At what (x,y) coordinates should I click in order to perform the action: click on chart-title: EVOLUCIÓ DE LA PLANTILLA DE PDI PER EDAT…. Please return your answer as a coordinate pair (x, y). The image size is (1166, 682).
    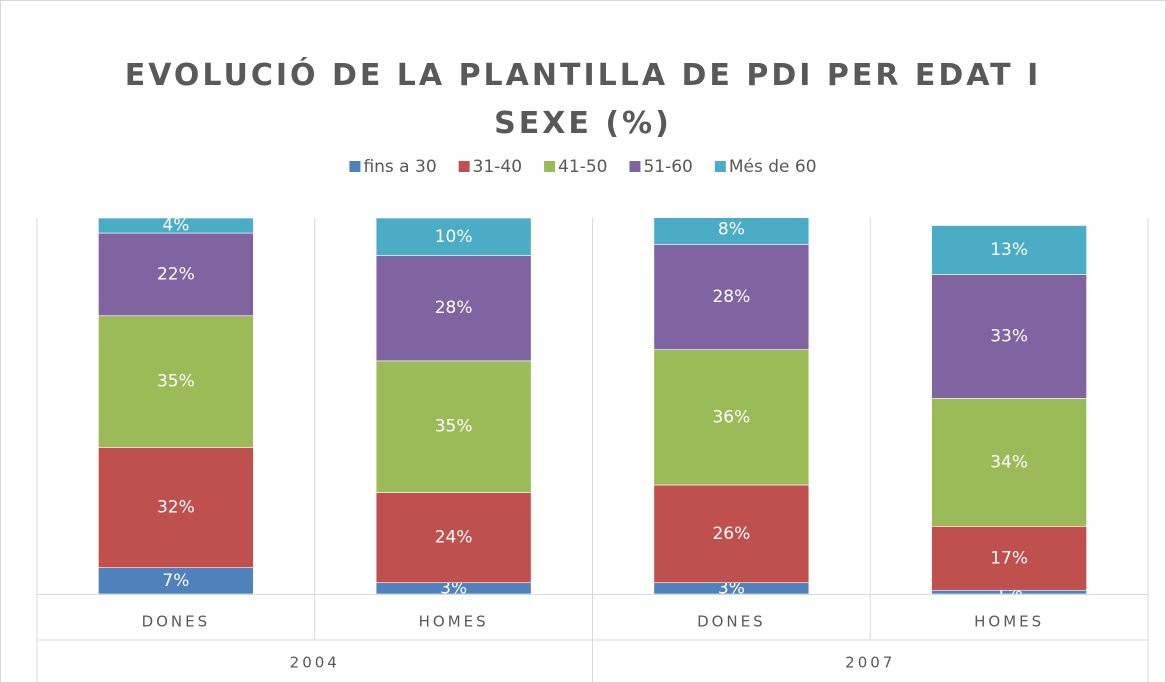
    Looking at the image, I should click on (583, 99).